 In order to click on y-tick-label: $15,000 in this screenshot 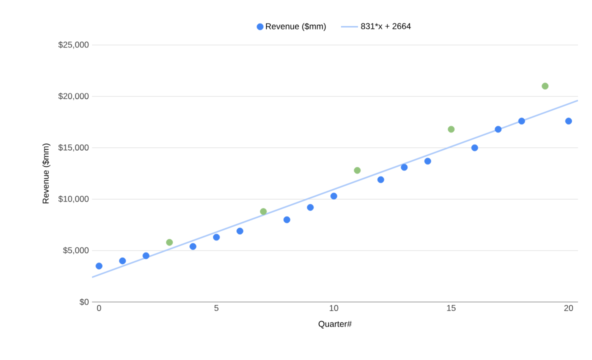, I will do `click(73, 148)`.